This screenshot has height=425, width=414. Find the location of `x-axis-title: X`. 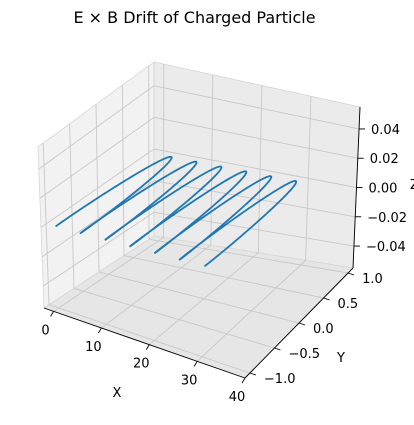

x-axis-title: X is located at coordinates (117, 393).